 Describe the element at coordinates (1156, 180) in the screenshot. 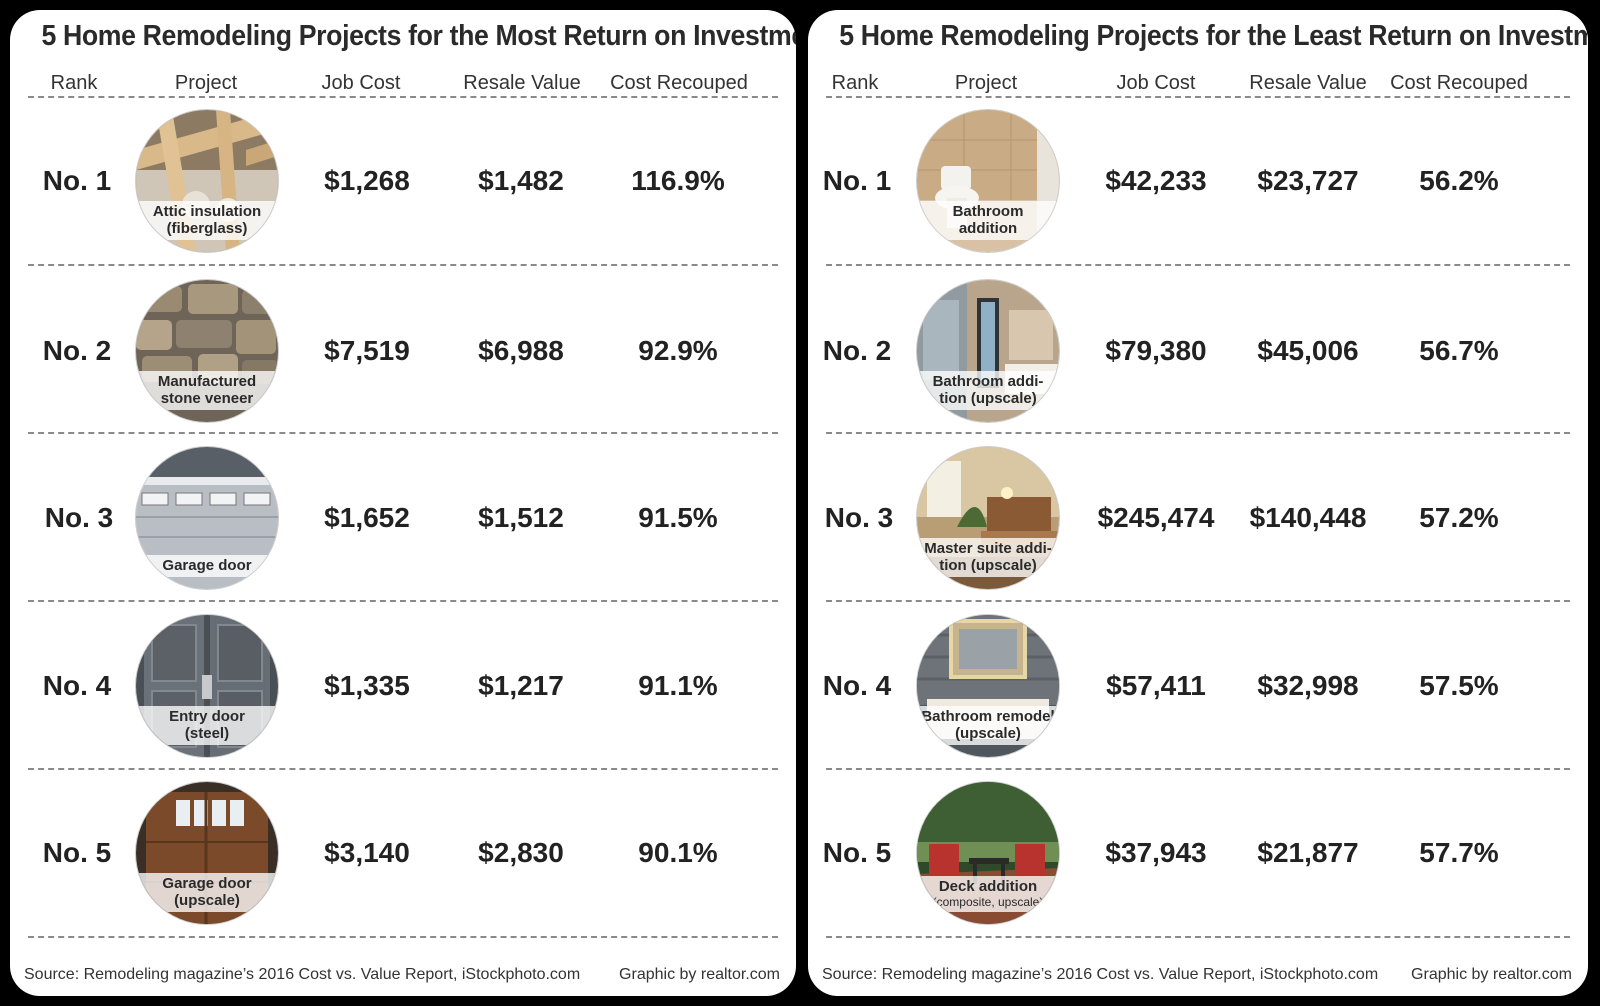

I see `job-cost: $42,233` at that location.